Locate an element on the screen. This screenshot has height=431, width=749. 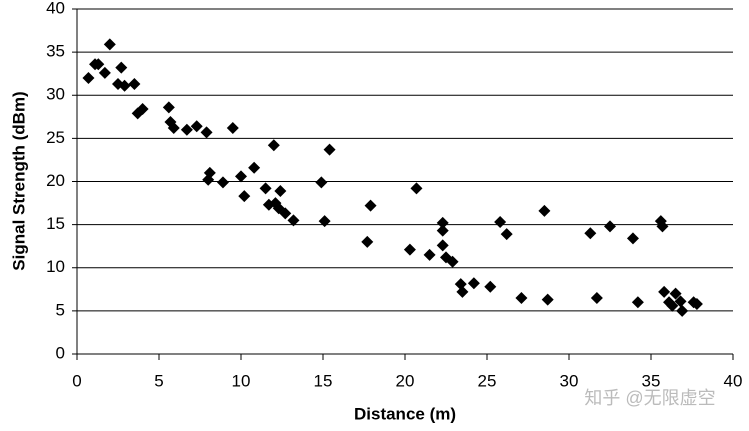
y-tick-label: 25 is located at coordinates (55, 137).